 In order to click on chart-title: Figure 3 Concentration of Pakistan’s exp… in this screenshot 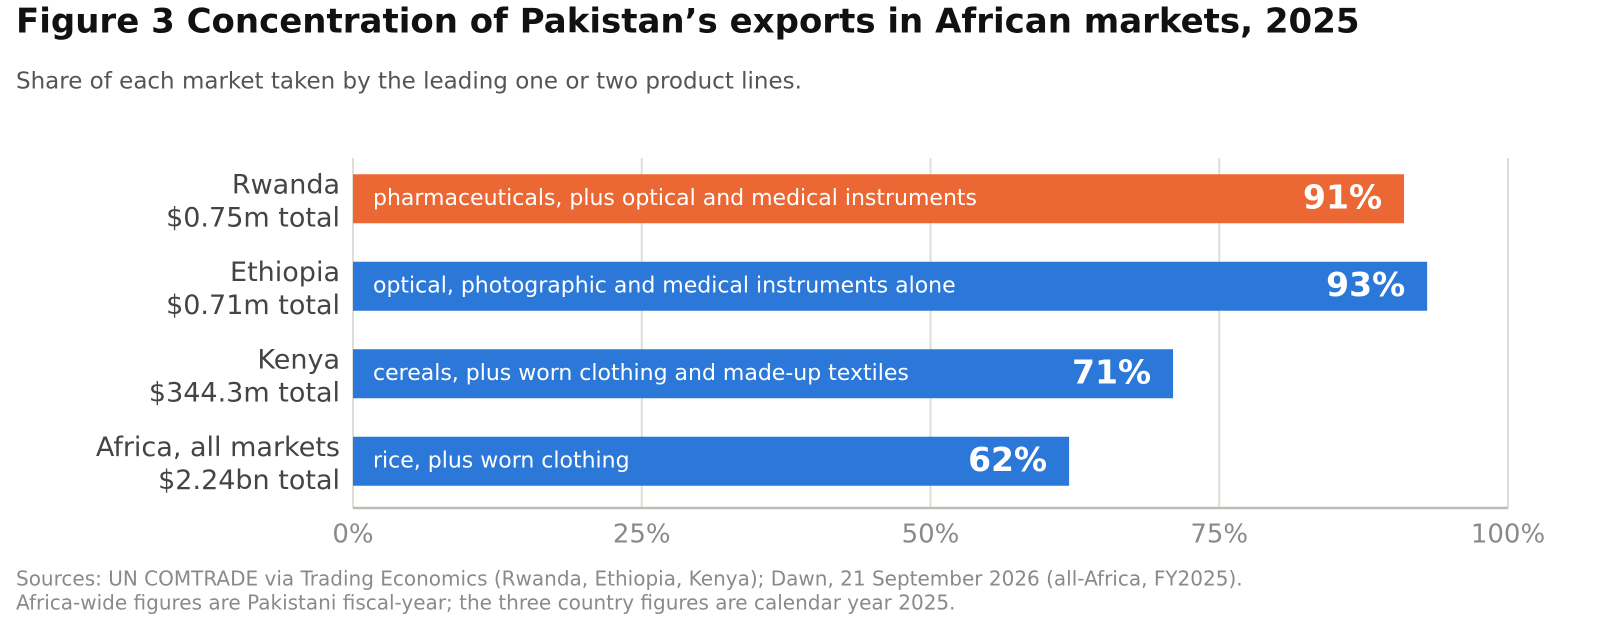, I will do `click(688, 22)`.